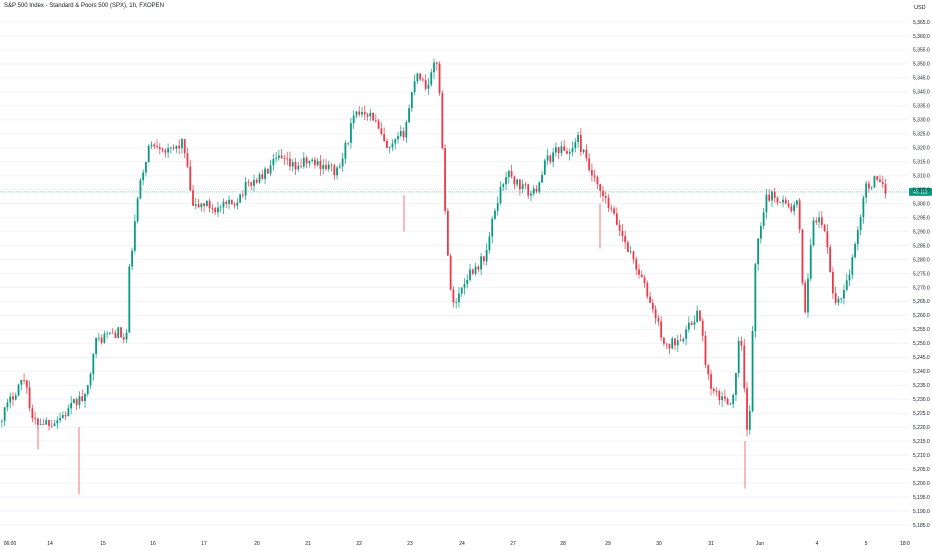 The image size is (932, 550). What do you see at coordinates (921, 484) in the screenshot?
I see `y-tick-label: 5,200.0` at bounding box center [921, 484].